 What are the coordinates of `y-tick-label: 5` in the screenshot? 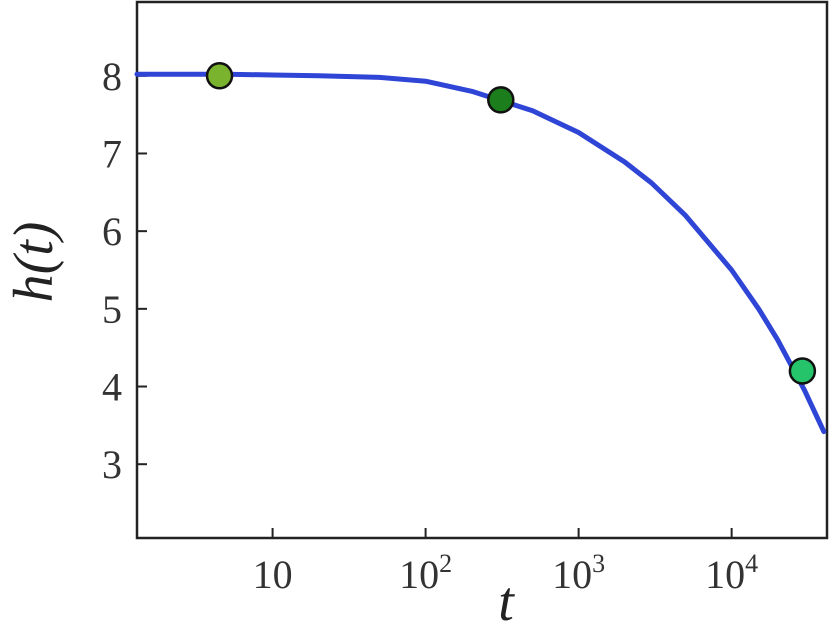 It's located at (112, 309).